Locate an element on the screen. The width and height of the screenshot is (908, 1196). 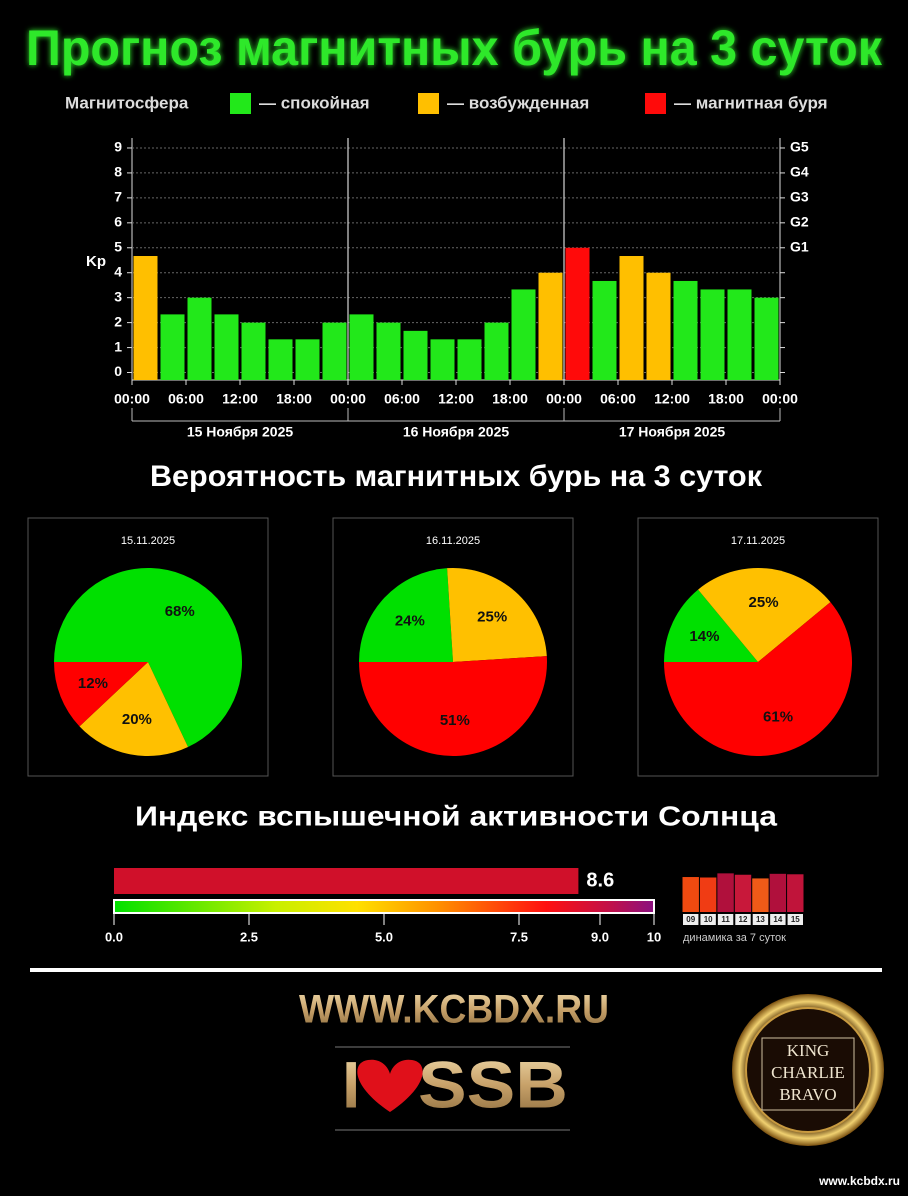
day-label: 15 Ноября 2025 is located at coordinates (240, 432).